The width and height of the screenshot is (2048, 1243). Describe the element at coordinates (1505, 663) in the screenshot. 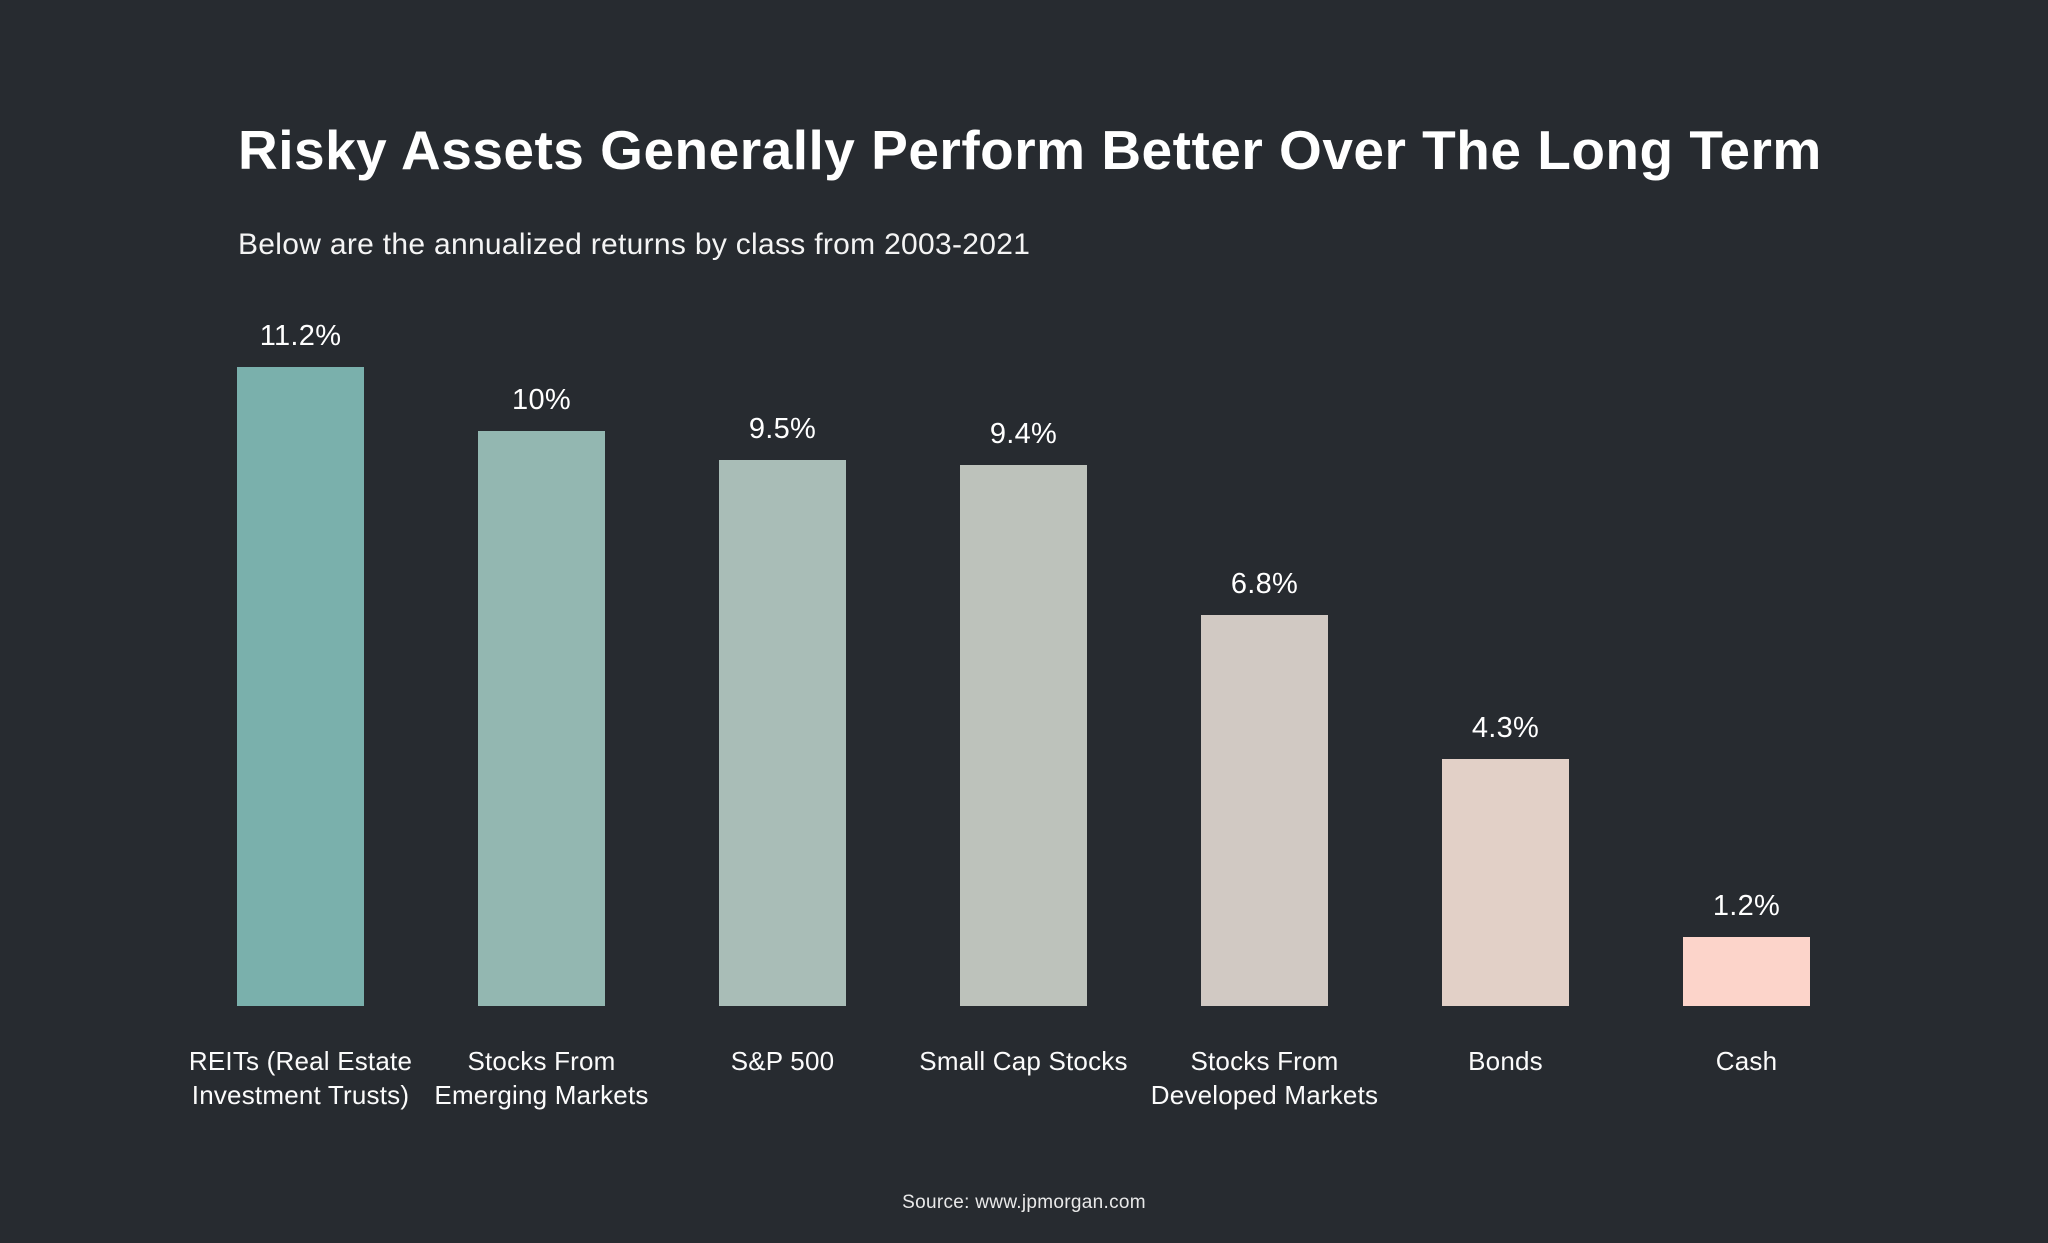

I see `bar-column: 4.3%` at that location.